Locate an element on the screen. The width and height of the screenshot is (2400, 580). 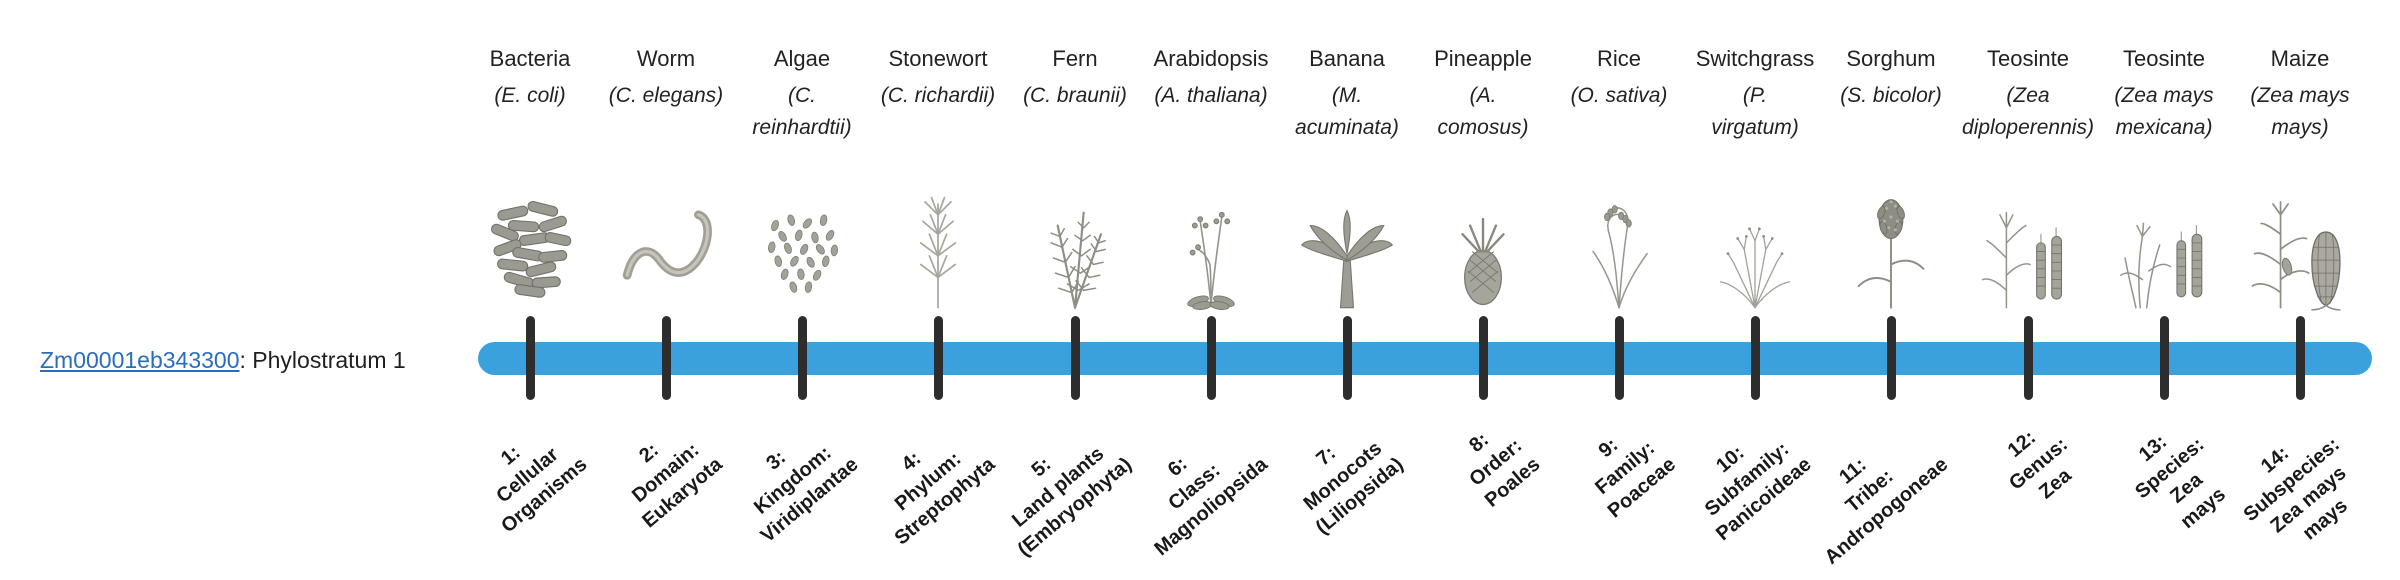
organism-column-teosinte-mexicana: Teosinte (Zea mays mexicana) is located at coordinates (2164, 290).